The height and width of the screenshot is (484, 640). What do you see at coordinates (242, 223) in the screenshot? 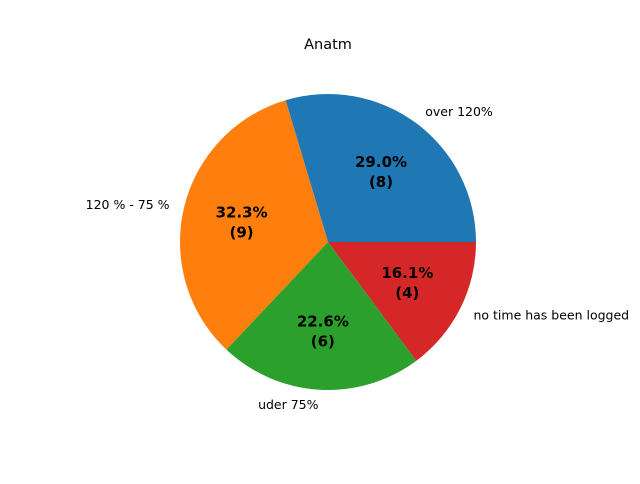
I see `slice-percent-120-75: 32.3% (9)` at bounding box center [242, 223].